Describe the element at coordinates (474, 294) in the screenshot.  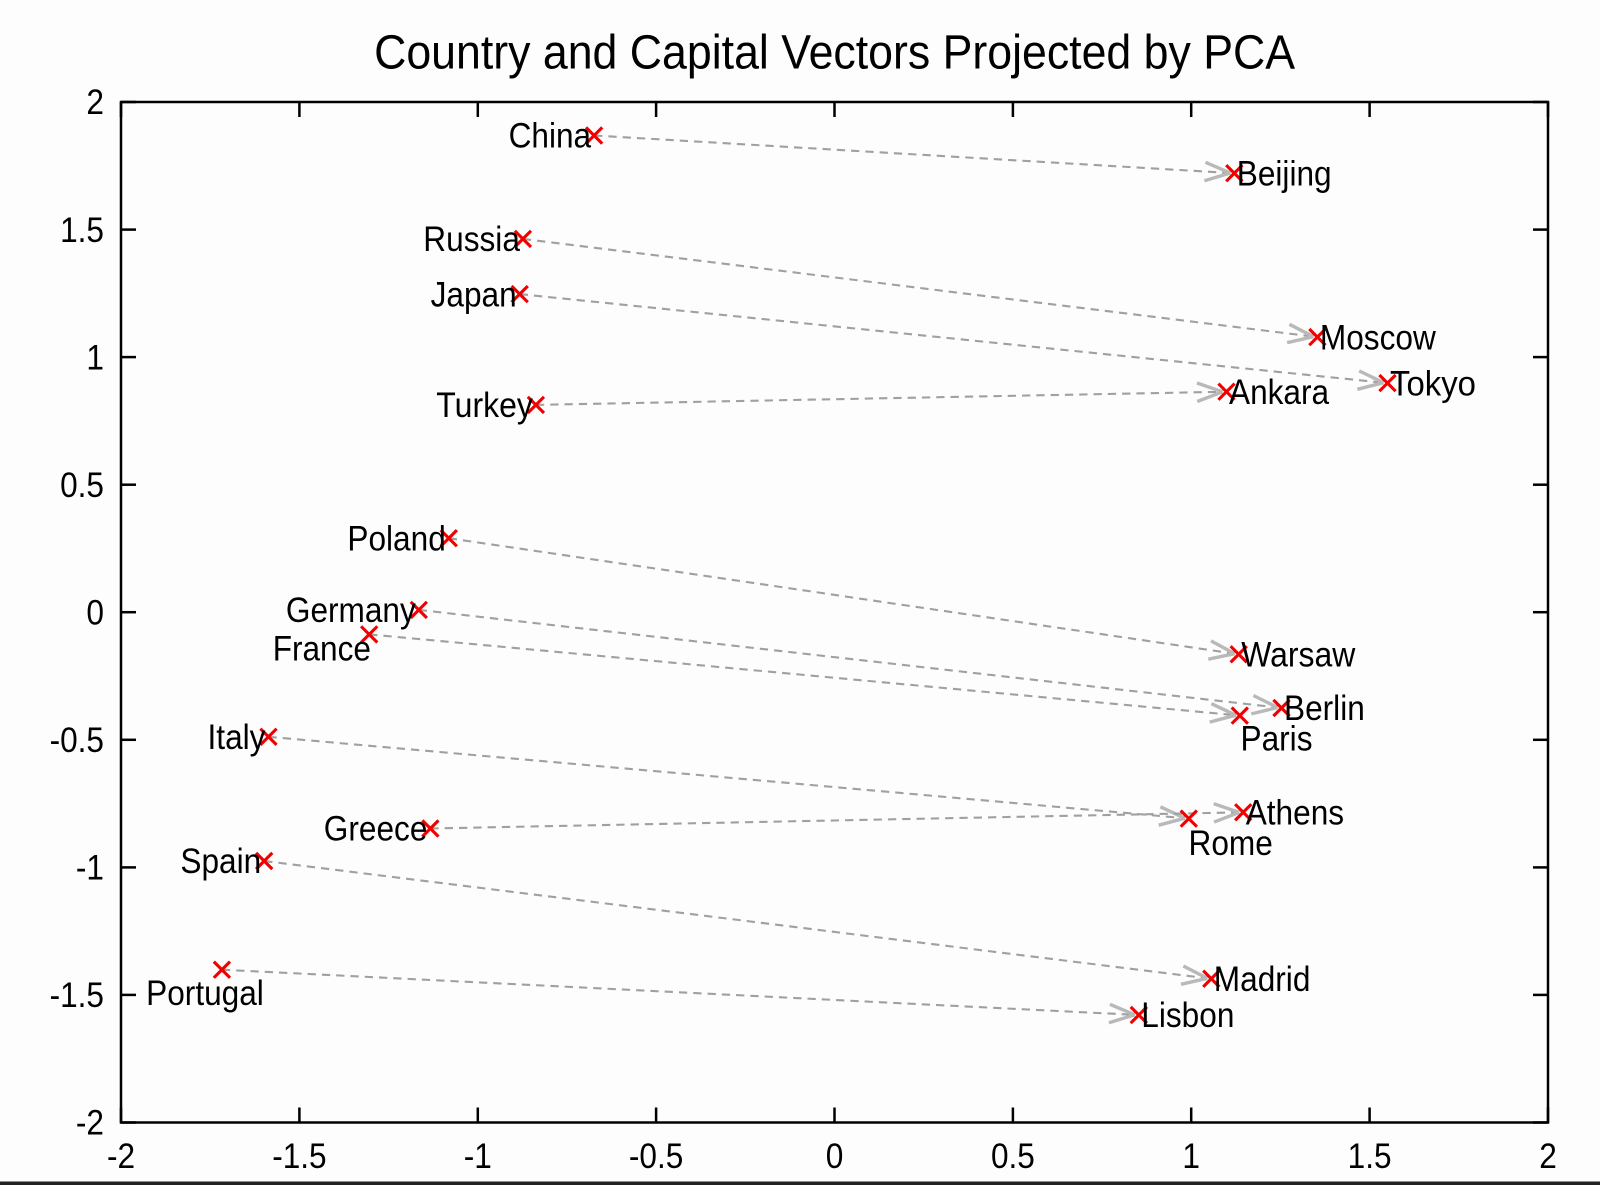
I see `svg-text: Japan` at that location.